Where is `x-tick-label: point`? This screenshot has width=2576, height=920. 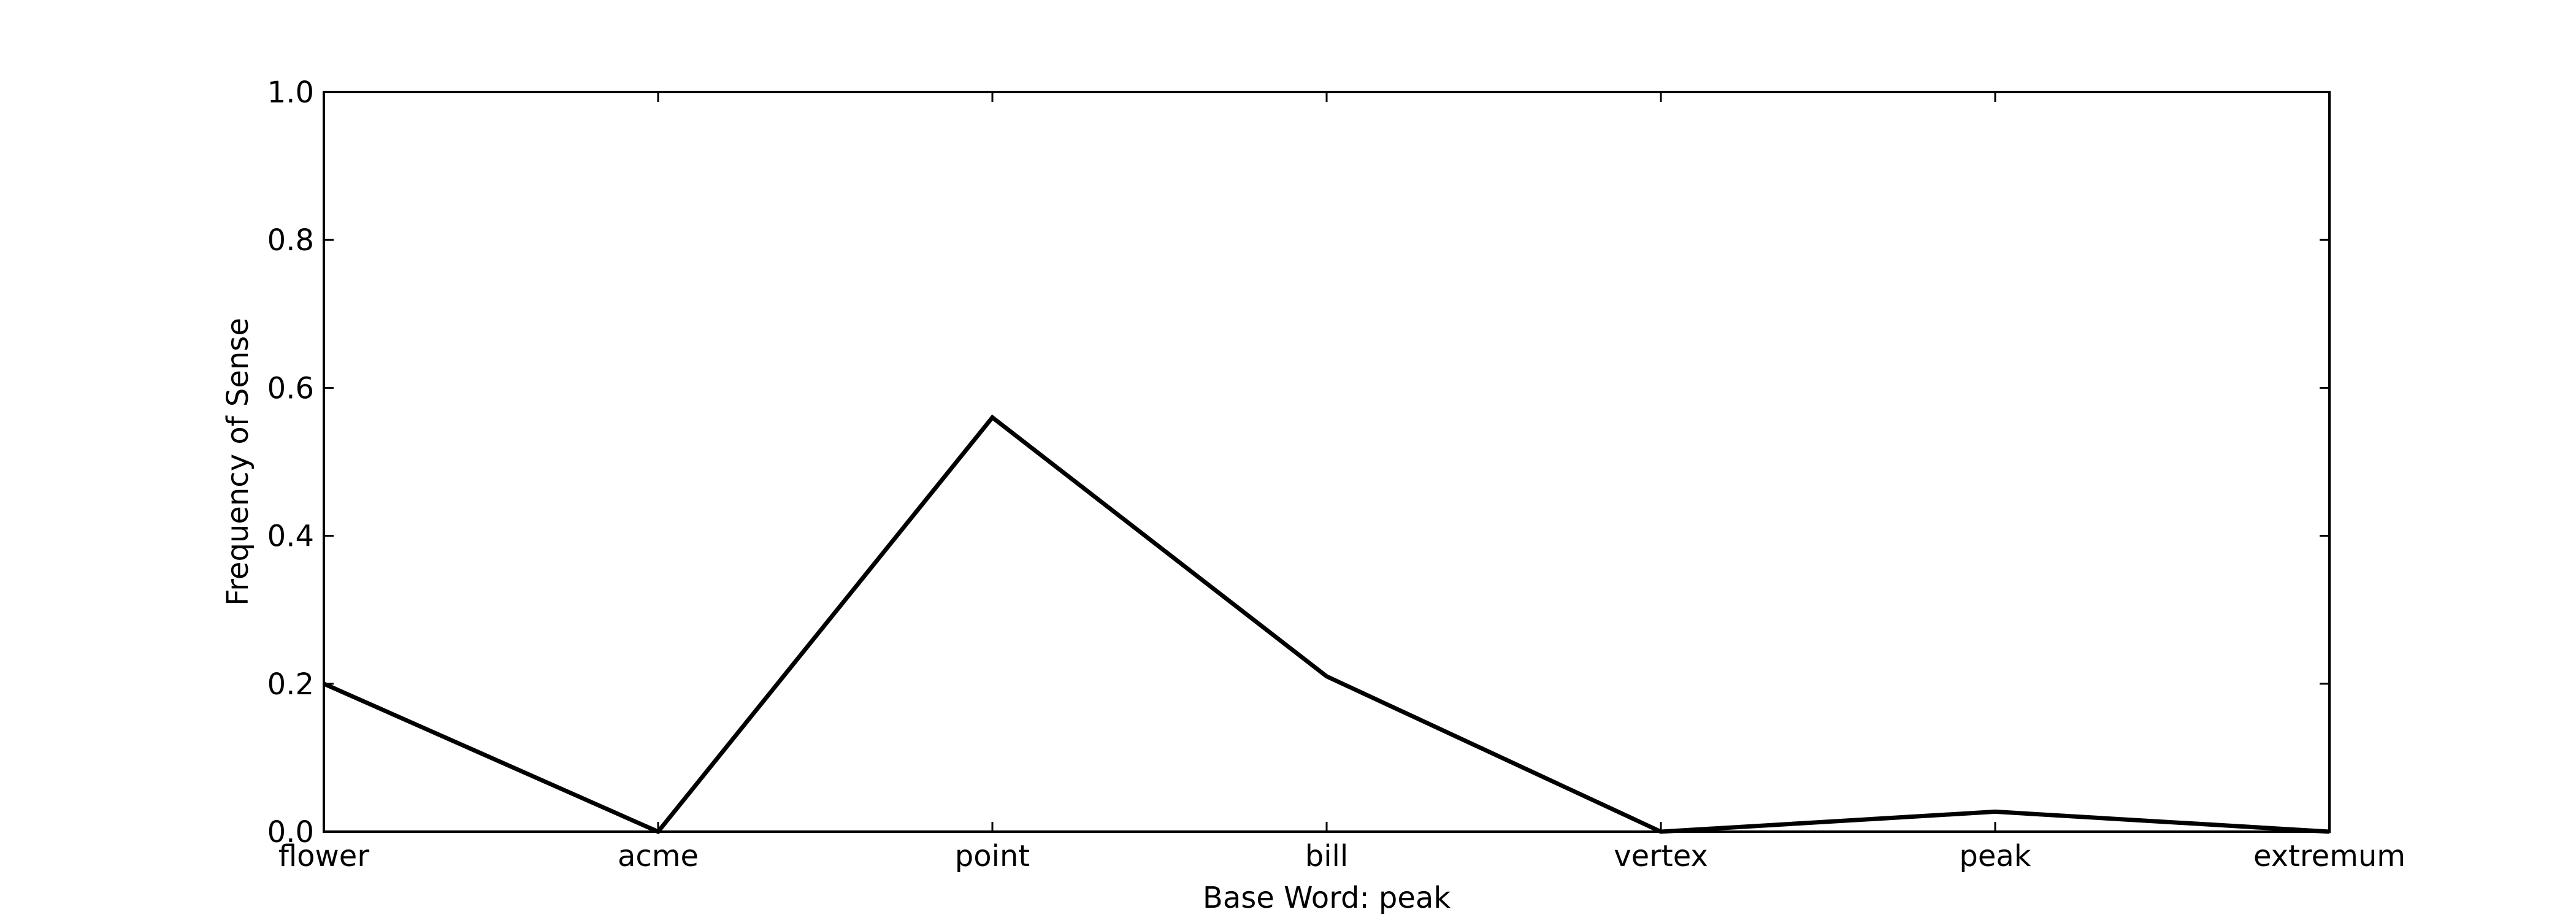
x-tick-label: point is located at coordinates (992, 856).